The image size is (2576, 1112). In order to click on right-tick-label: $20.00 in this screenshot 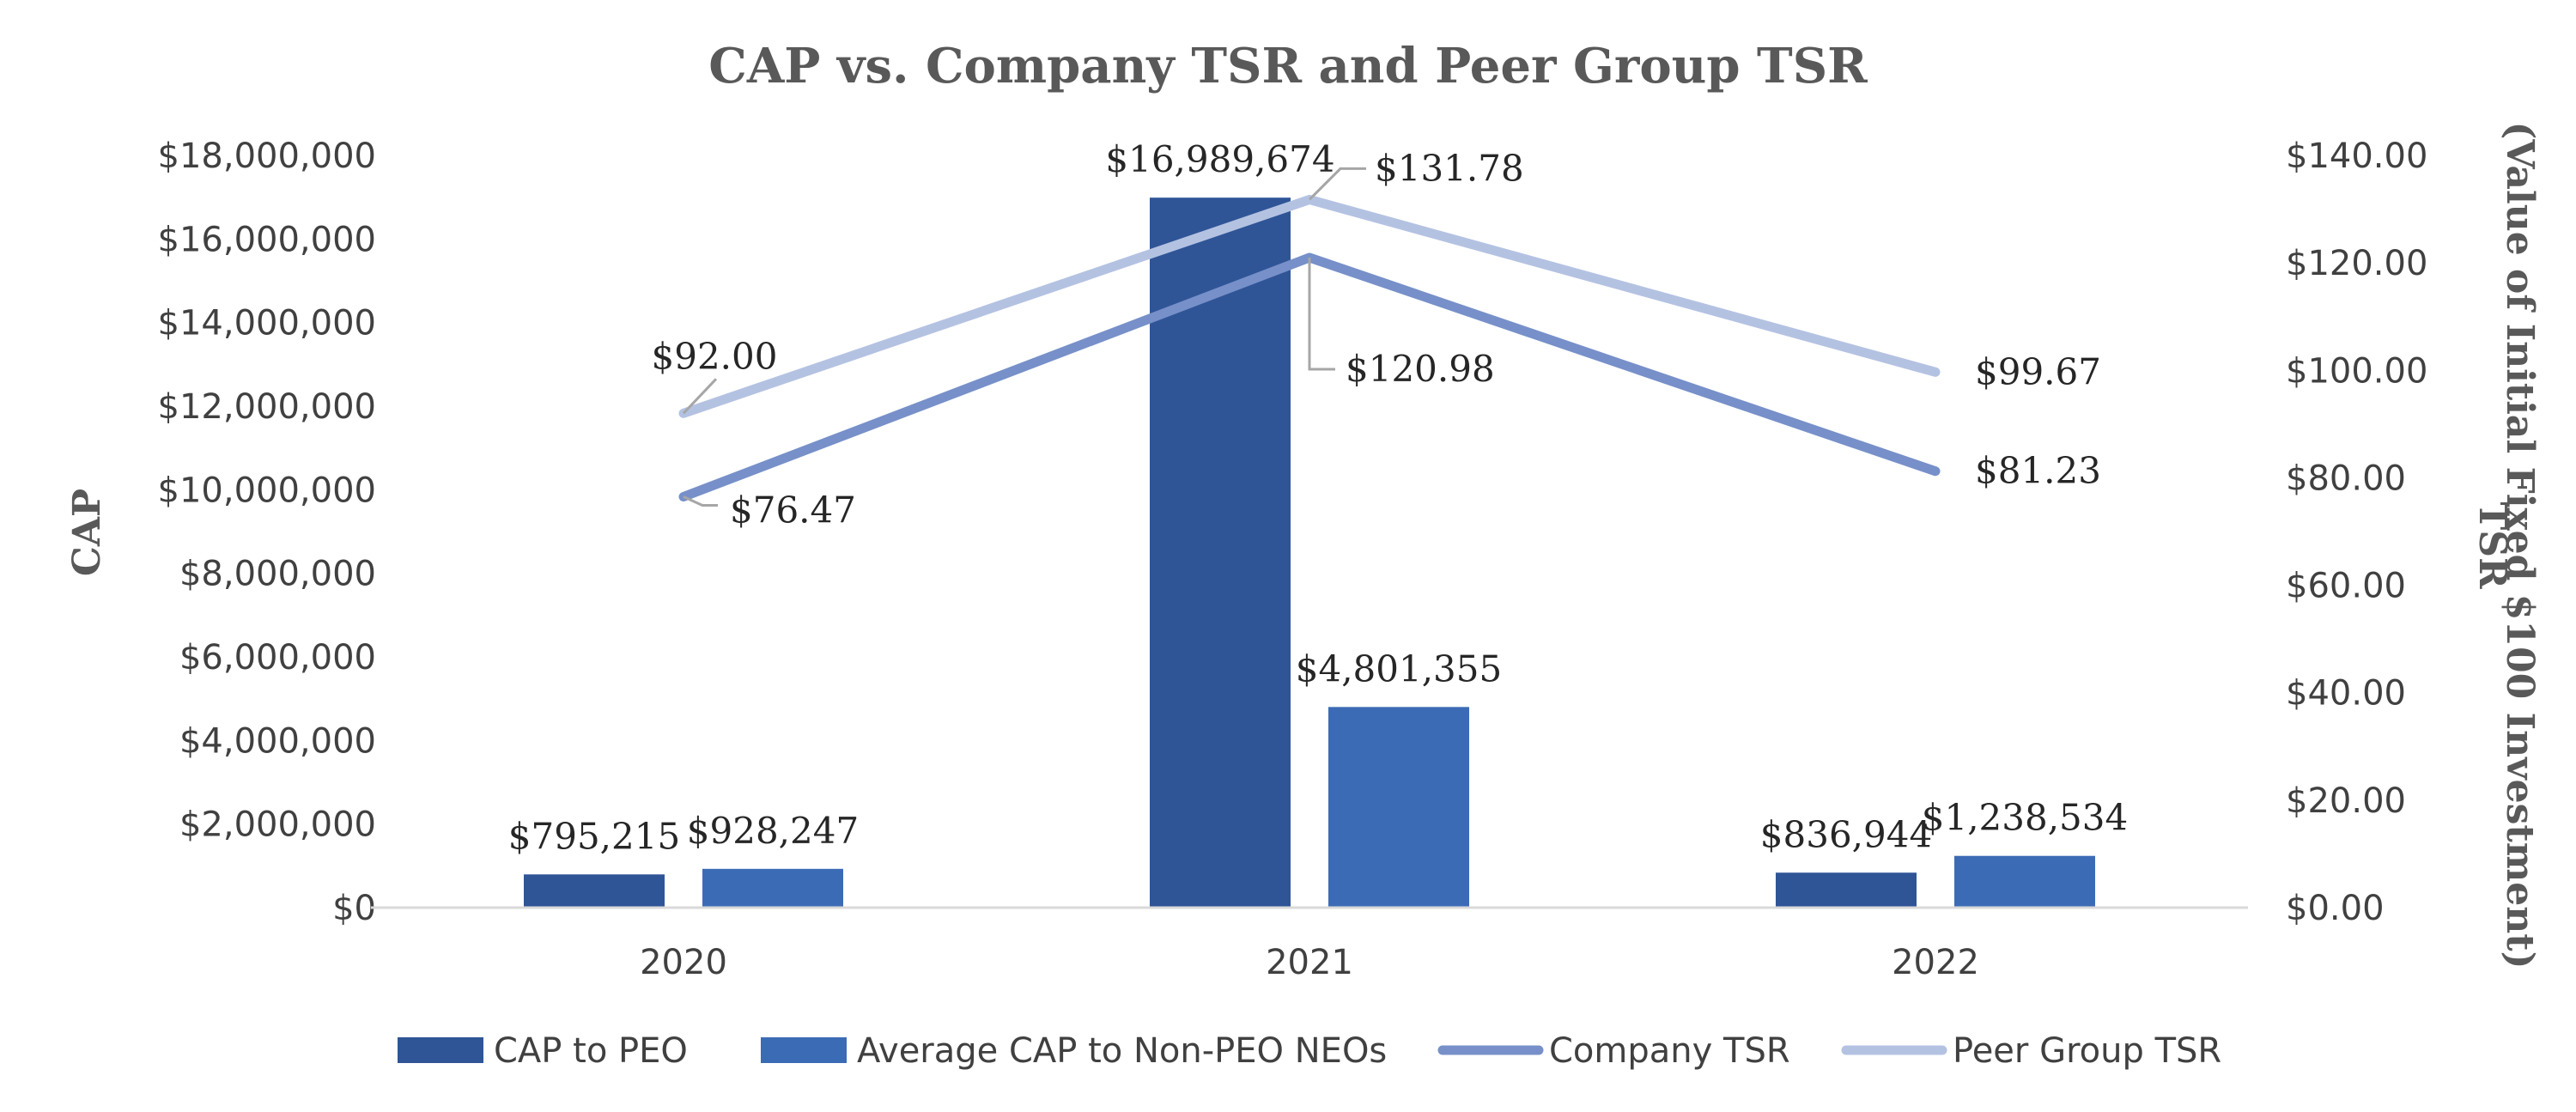, I will do `click(2346, 801)`.